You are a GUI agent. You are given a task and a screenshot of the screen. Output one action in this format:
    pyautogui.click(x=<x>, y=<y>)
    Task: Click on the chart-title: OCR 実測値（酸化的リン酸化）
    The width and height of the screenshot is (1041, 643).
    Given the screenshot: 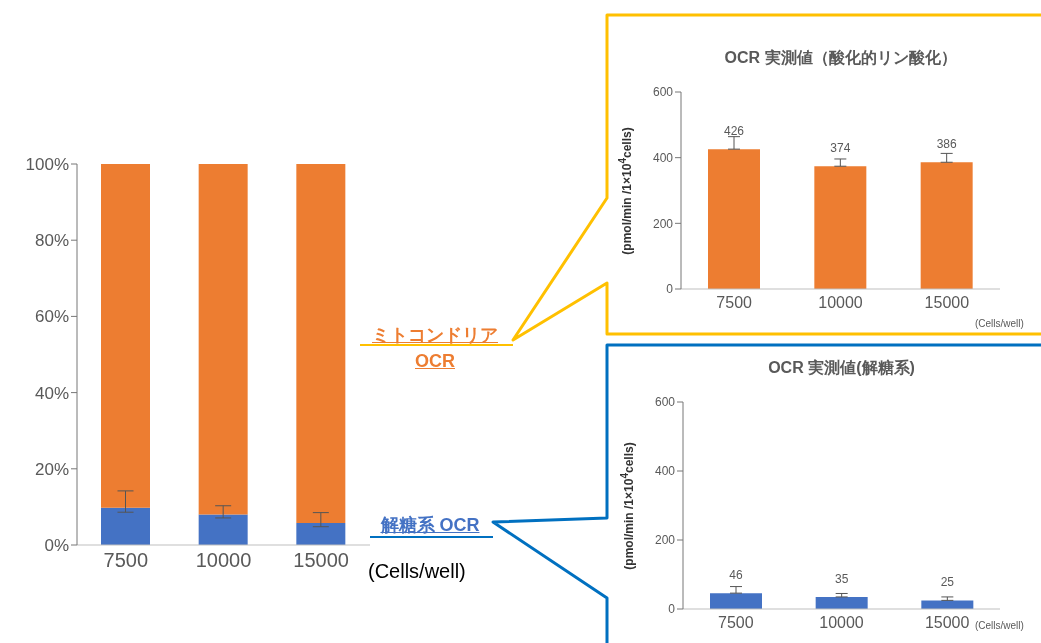 What is the action you would take?
    pyautogui.click(x=840, y=58)
    